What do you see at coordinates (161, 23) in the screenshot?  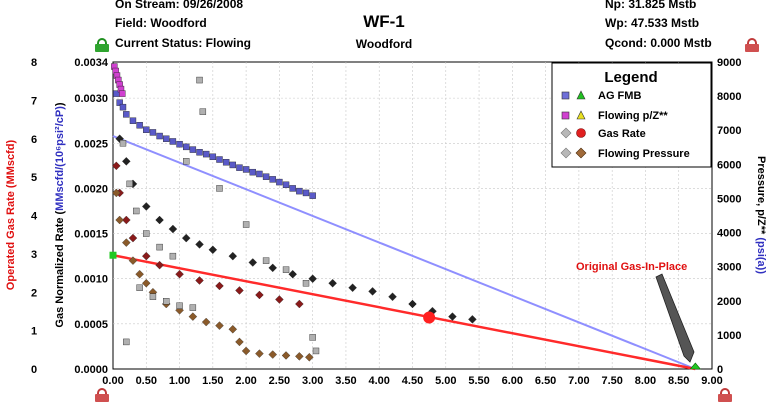 I see `field-name: Field: Woodford` at bounding box center [161, 23].